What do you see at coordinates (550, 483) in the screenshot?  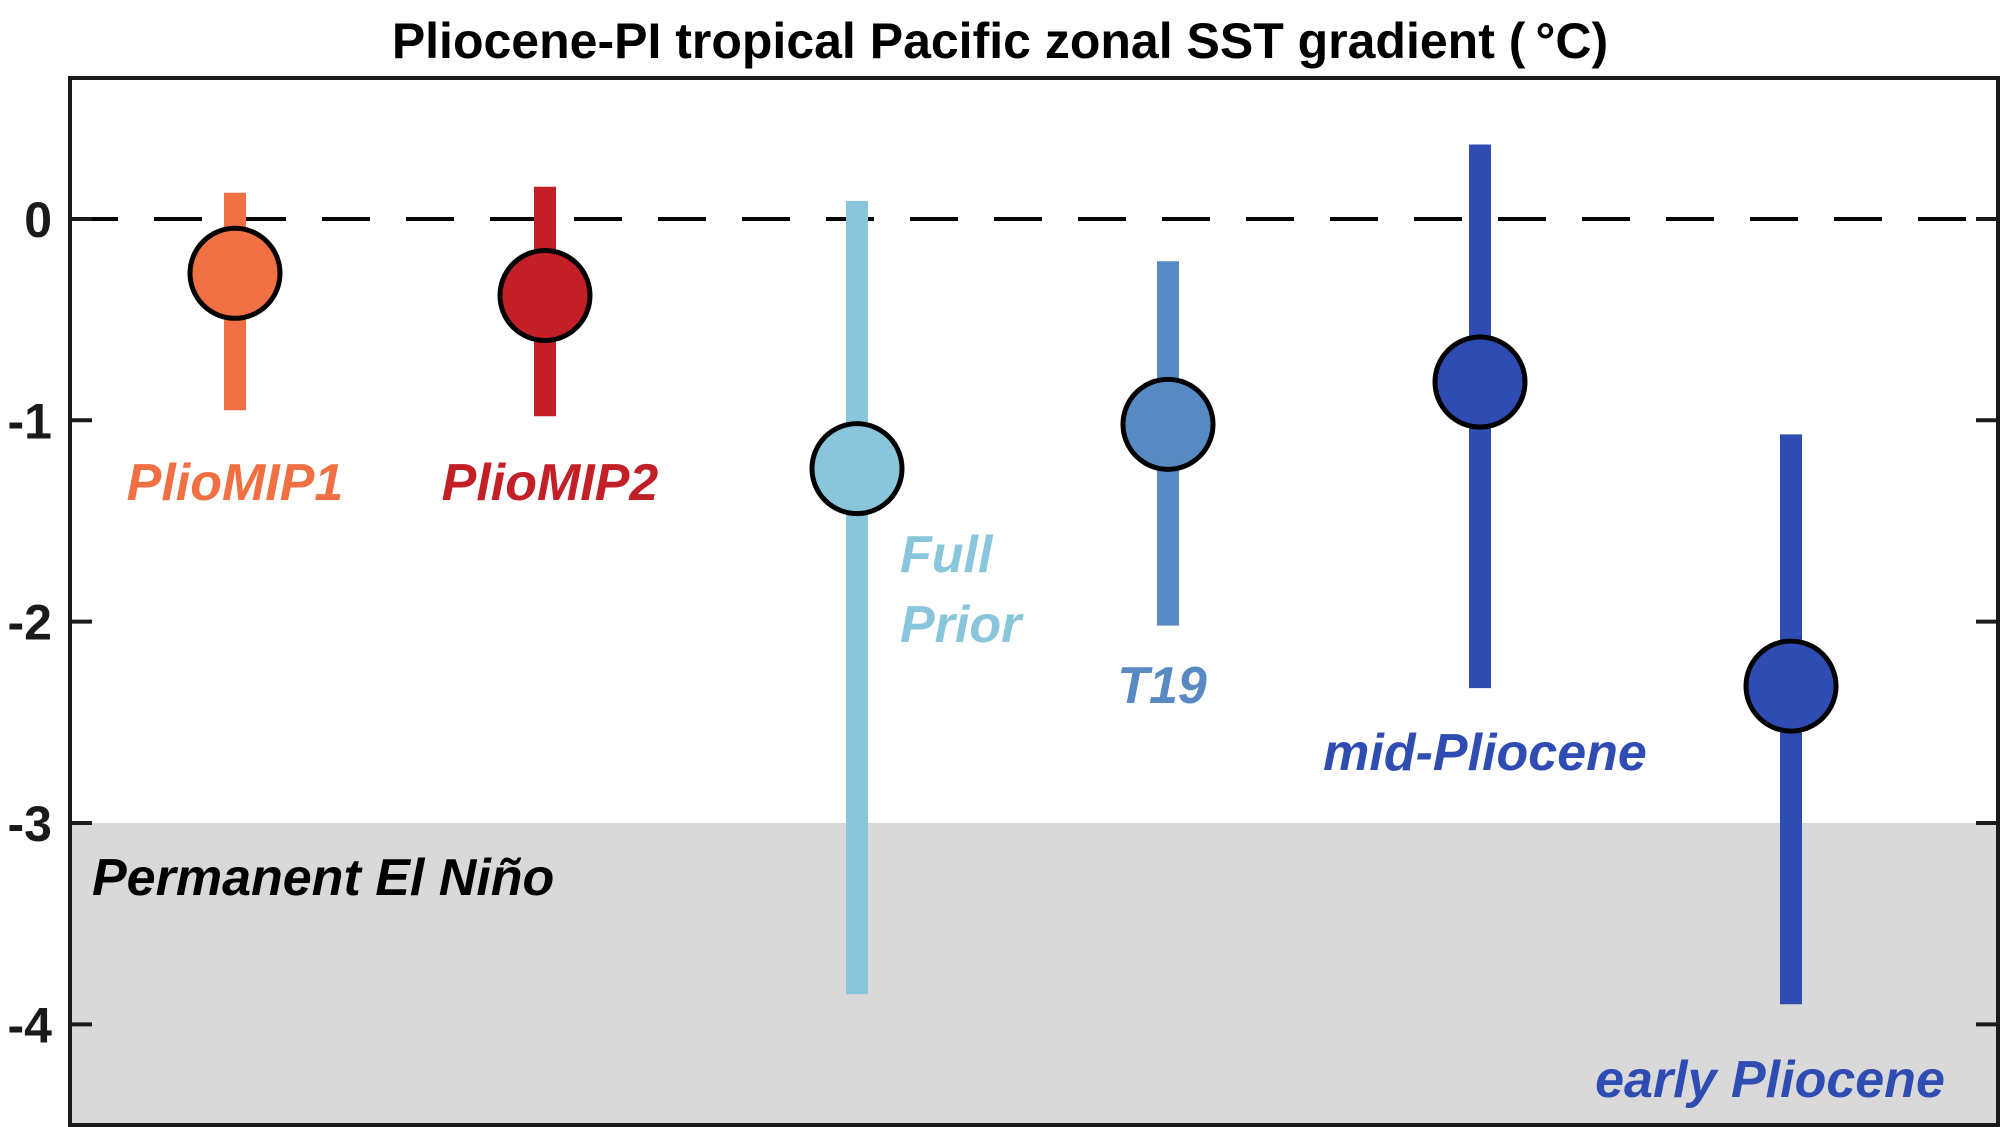 I see `series-label: PlioMIP2` at bounding box center [550, 483].